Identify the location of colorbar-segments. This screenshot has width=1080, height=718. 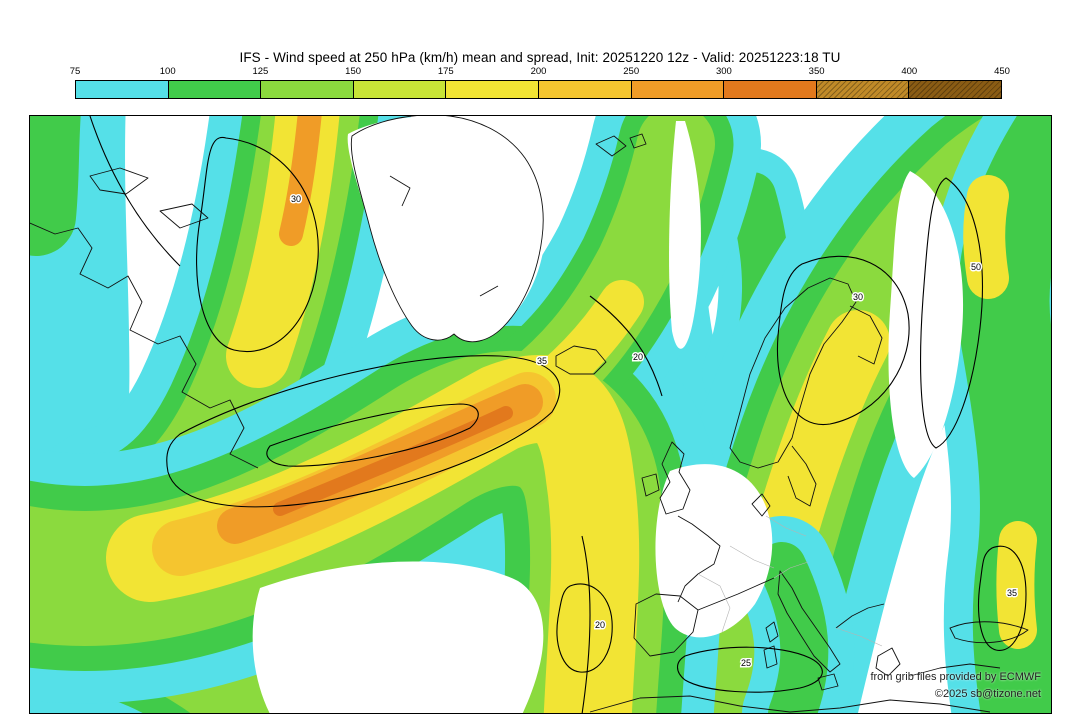
(538, 89).